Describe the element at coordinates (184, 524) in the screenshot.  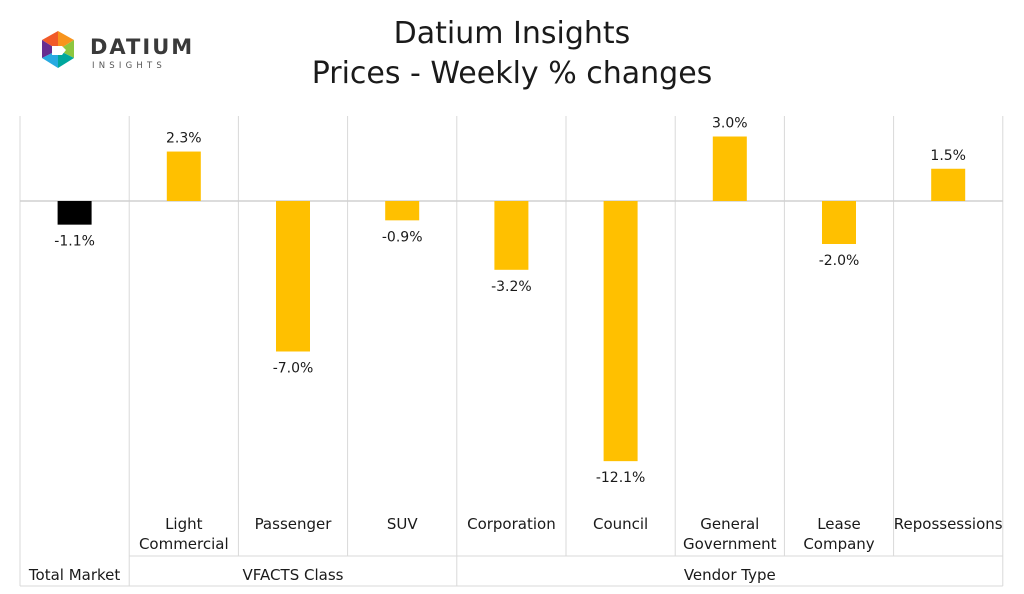
I see `category-label: Light` at that location.